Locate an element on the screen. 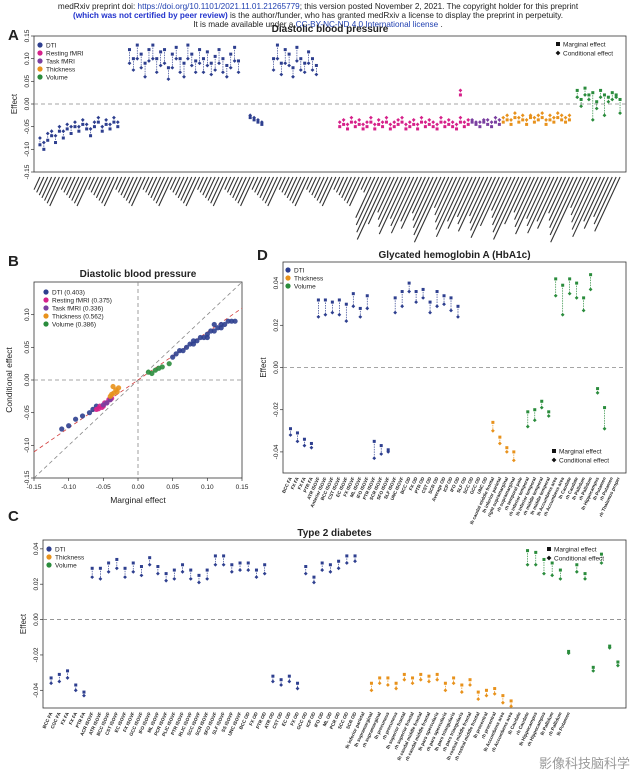 The image size is (636, 778). panel-d-title: Glycated hemoglobin A (HbA1c) is located at coordinates (454, 255).